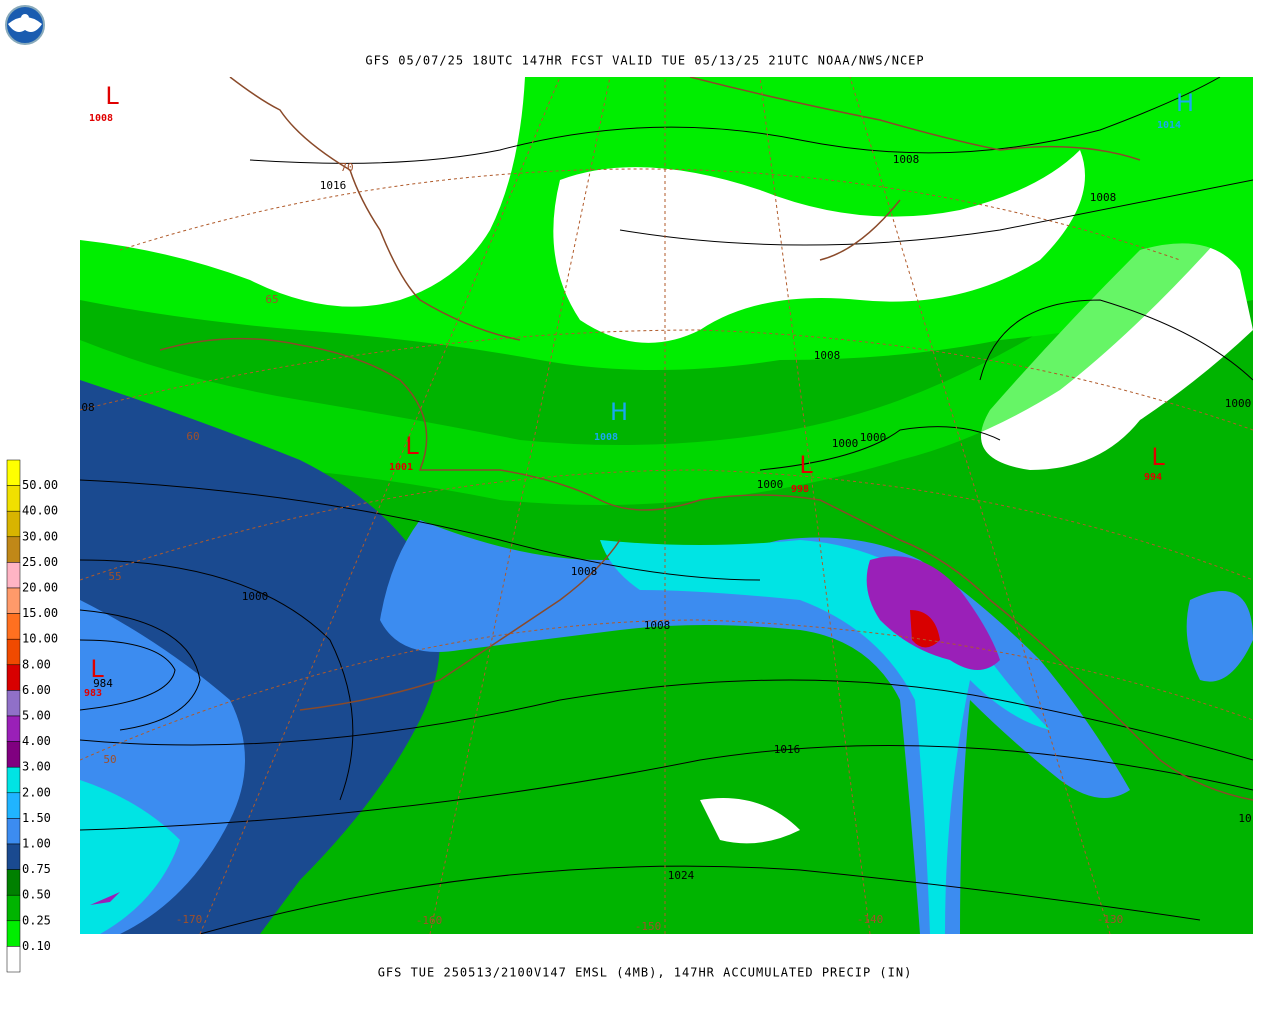 Image resolution: width=1280 pixels, height=1024 pixels. Describe the element at coordinates (36, 767) in the screenshot. I see `legend-label: 3.00` at that location.